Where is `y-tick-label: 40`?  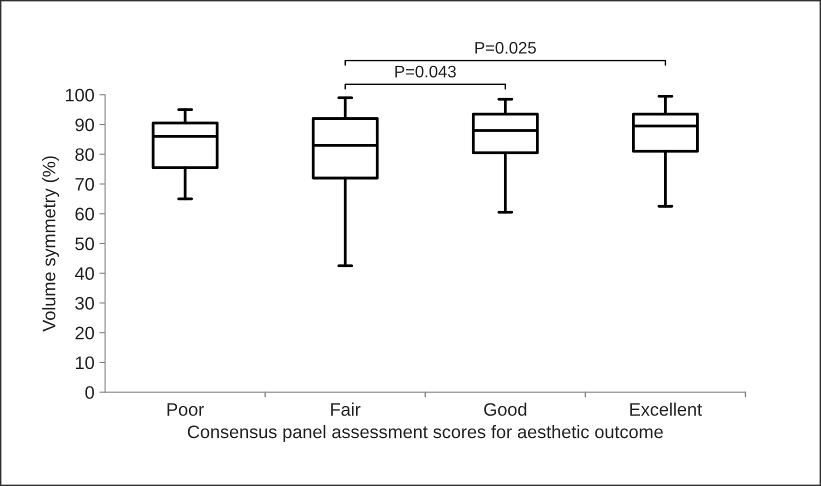
y-tick-label: 40 is located at coordinates (84, 273).